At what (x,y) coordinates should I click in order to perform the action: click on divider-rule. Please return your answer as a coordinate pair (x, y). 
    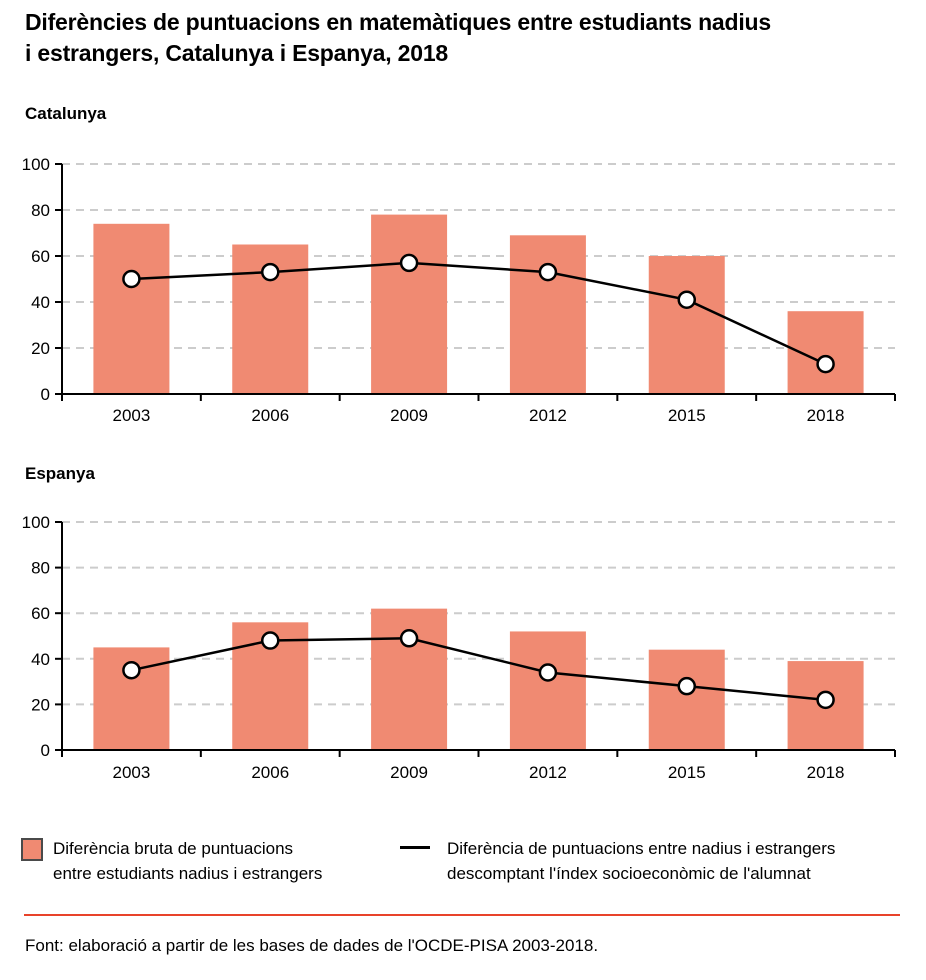
    Looking at the image, I should click on (462, 915).